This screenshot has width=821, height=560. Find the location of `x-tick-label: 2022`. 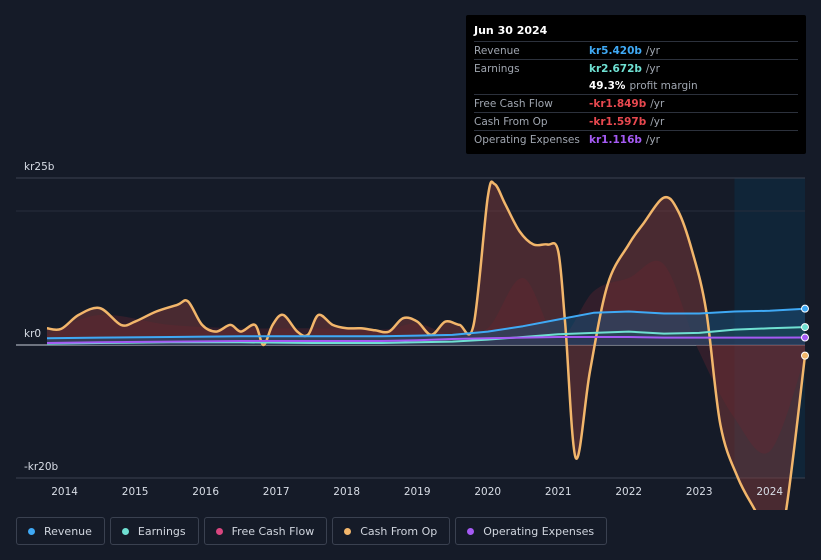

x-tick-label: 2022 is located at coordinates (628, 492).